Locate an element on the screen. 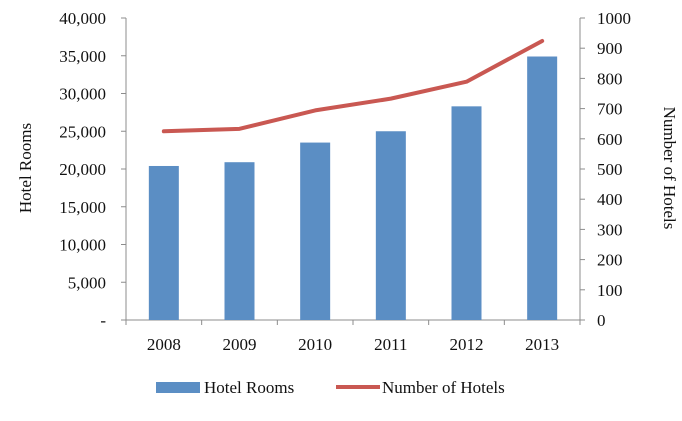 Image resolution: width=682 pixels, height=421 pixels. line-series is located at coordinates (353, 86).